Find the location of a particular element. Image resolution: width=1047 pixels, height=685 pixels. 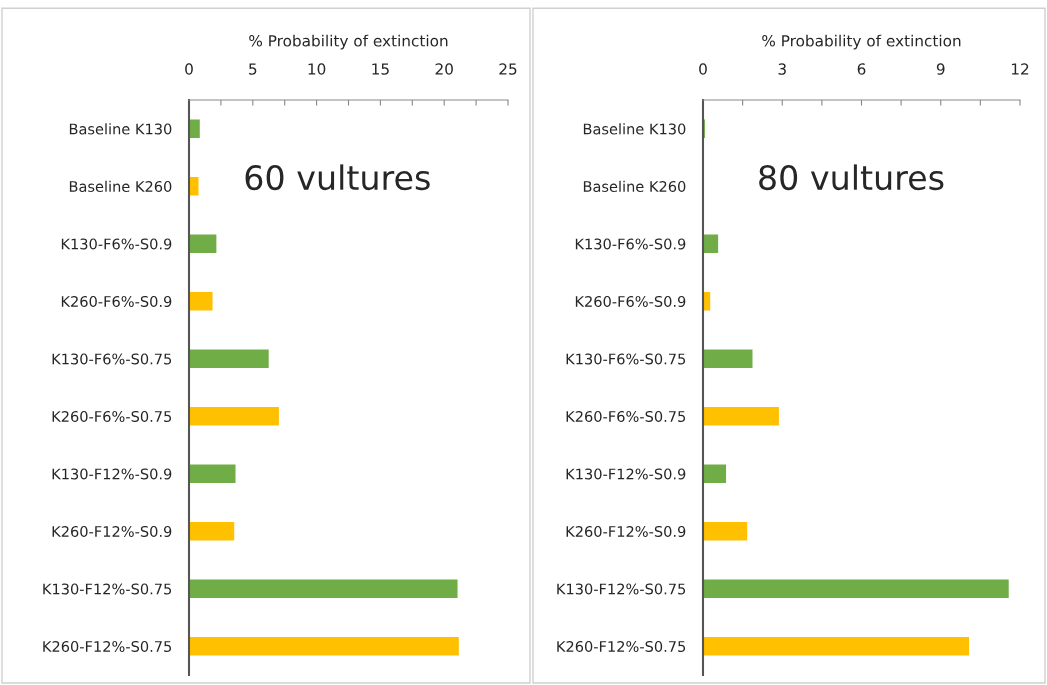

x-tick-label: 6 is located at coordinates (861, 69).